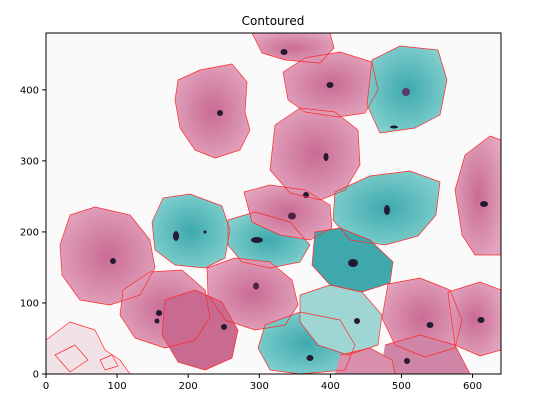 The width and height of the screenshot is (545, 414). I want to click on x-tick-label: 600, so click(472, 386).